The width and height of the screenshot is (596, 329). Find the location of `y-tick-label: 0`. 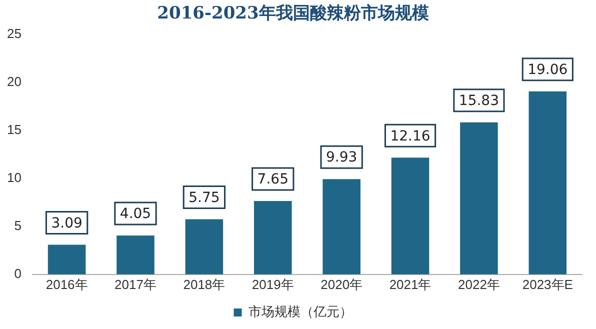

y-tick-label: 0 is located at coordinates (18, 273).